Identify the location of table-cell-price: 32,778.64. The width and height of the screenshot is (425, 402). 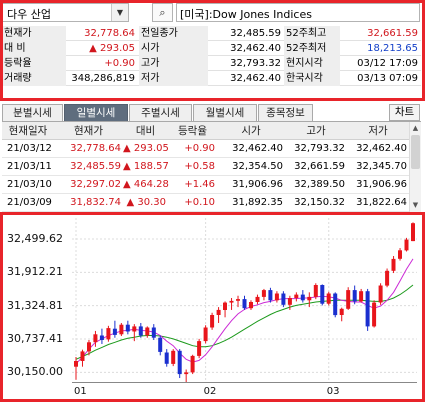
(95, 148).